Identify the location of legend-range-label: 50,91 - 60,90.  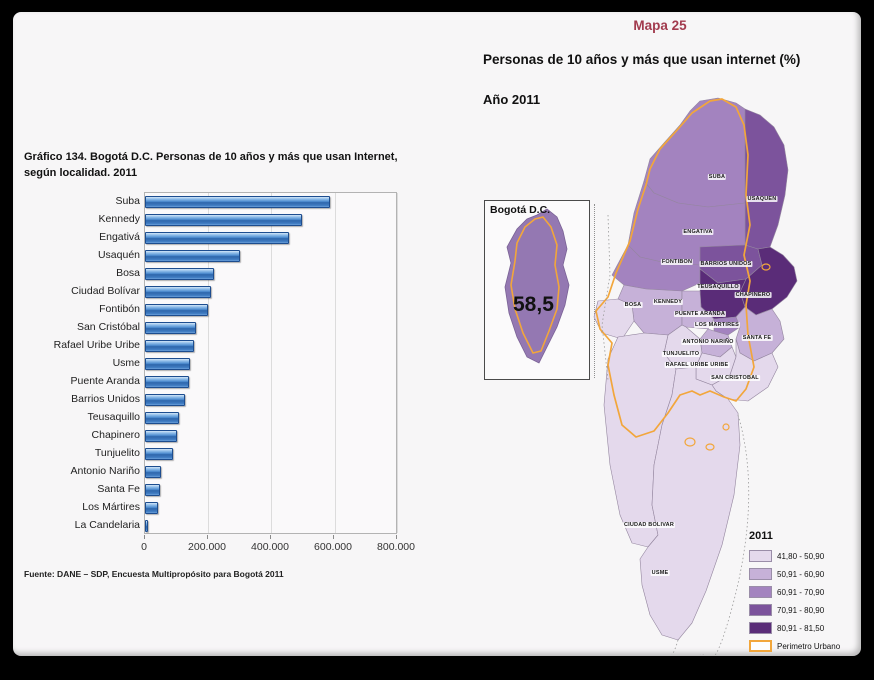
(801, 574).